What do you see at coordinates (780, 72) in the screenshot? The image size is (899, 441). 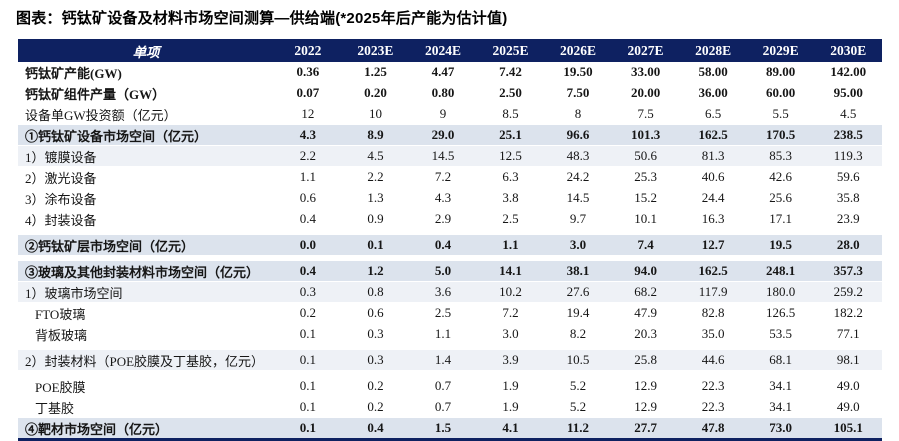 I see `cell: 89.00` at bounding box center [780, 72].